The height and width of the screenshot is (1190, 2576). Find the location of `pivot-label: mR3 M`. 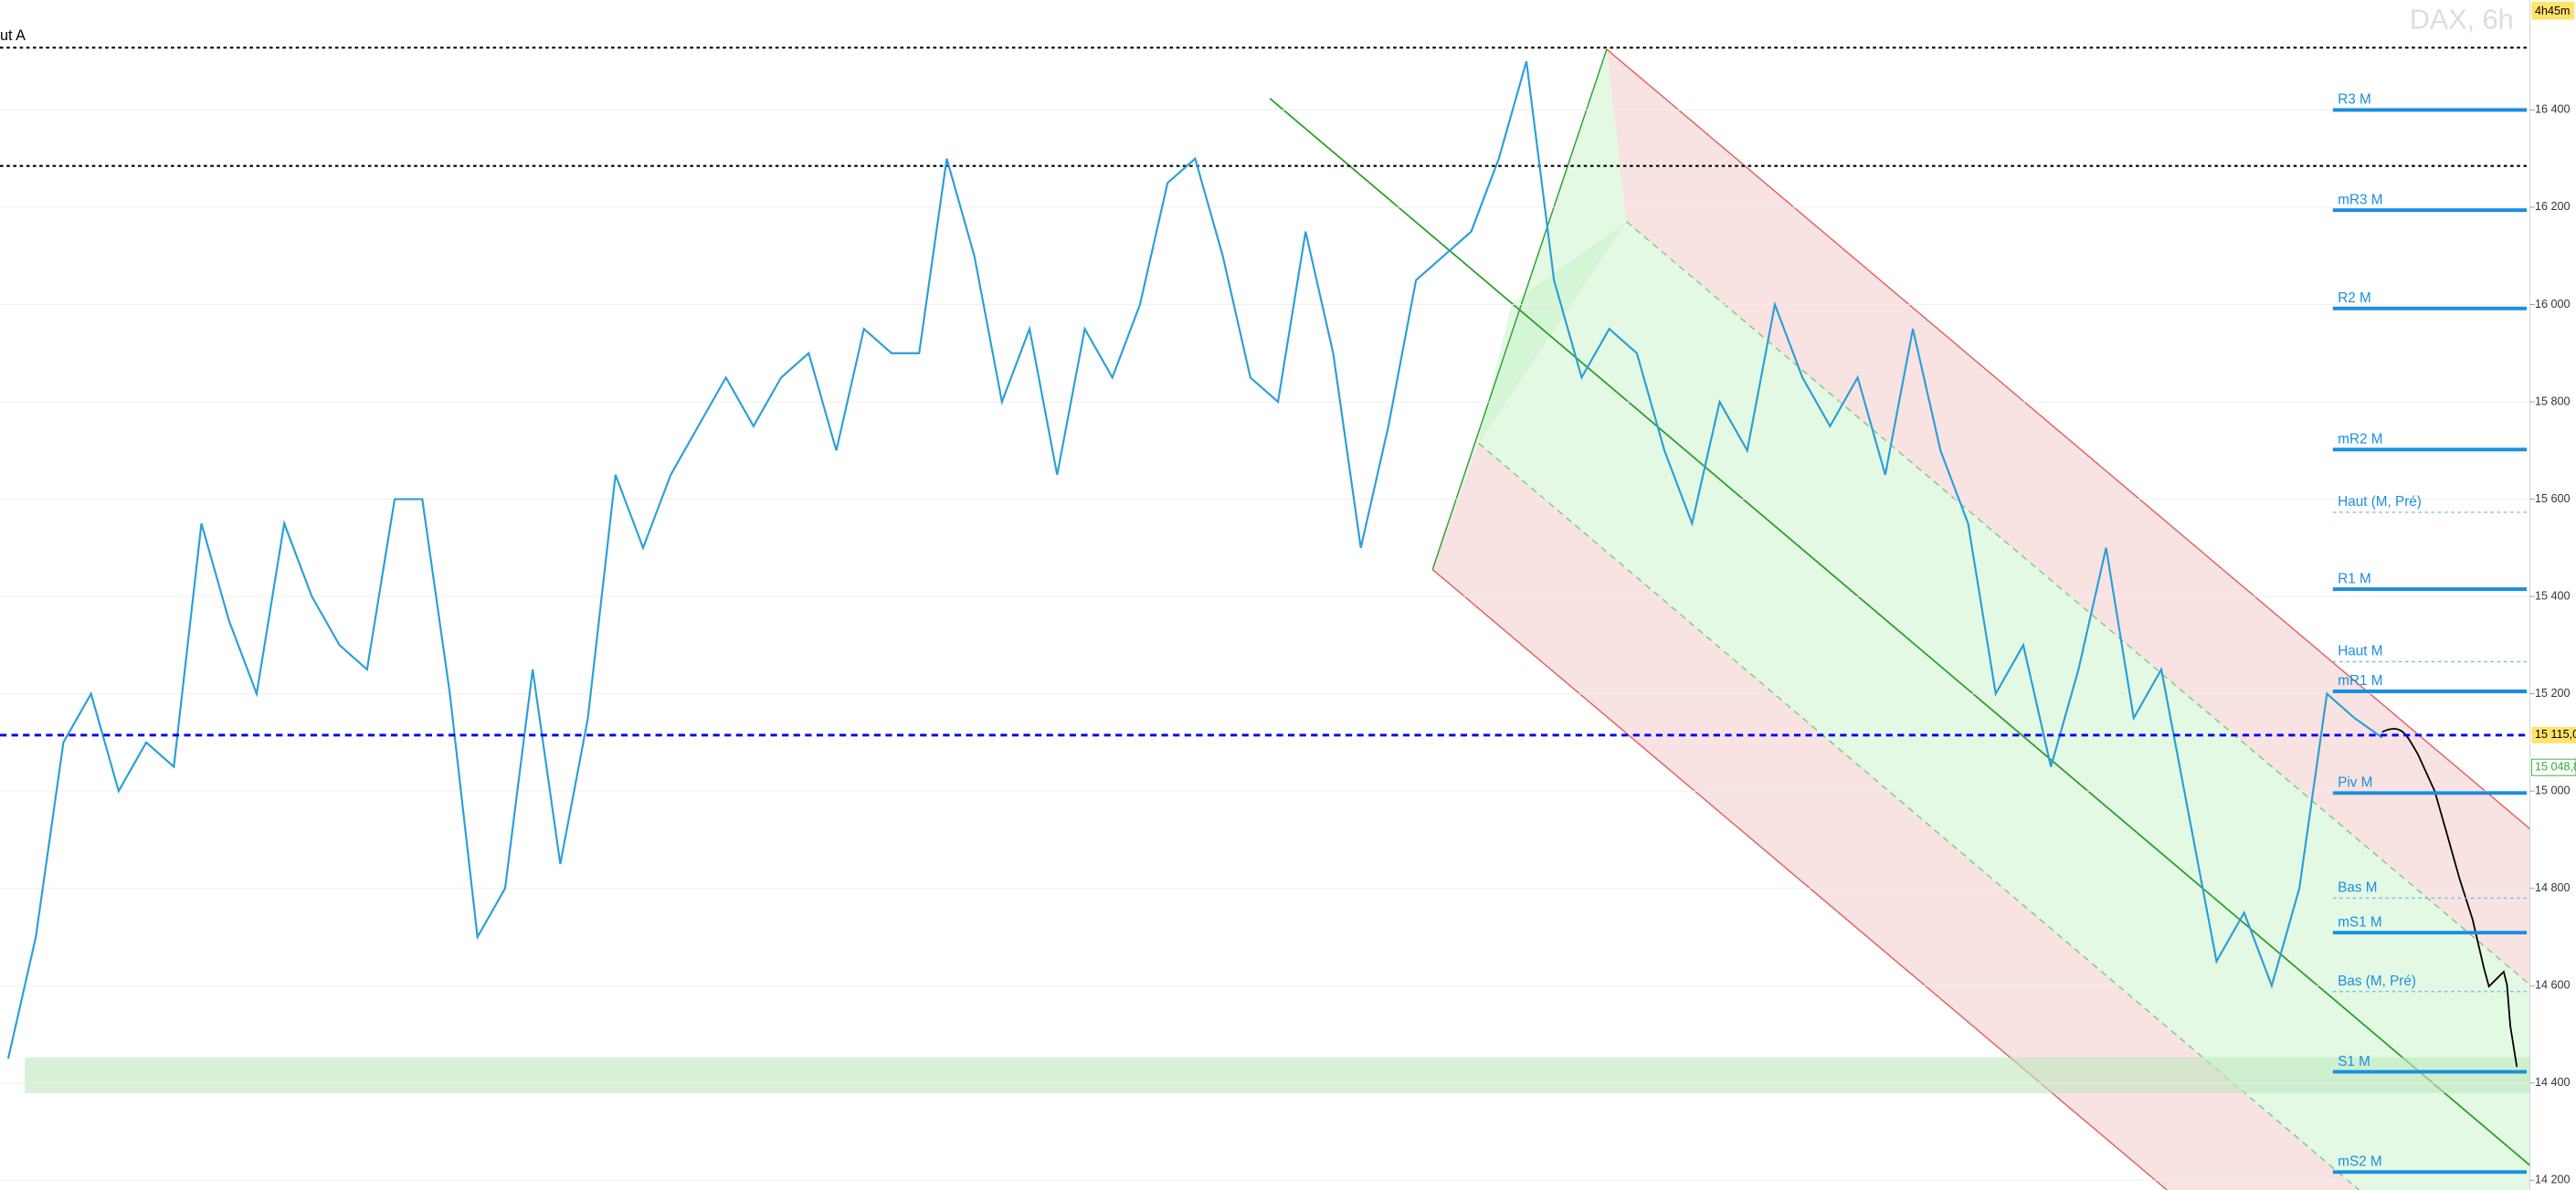

pivot-label: mR3 M is located at coordinates (2360, 199).